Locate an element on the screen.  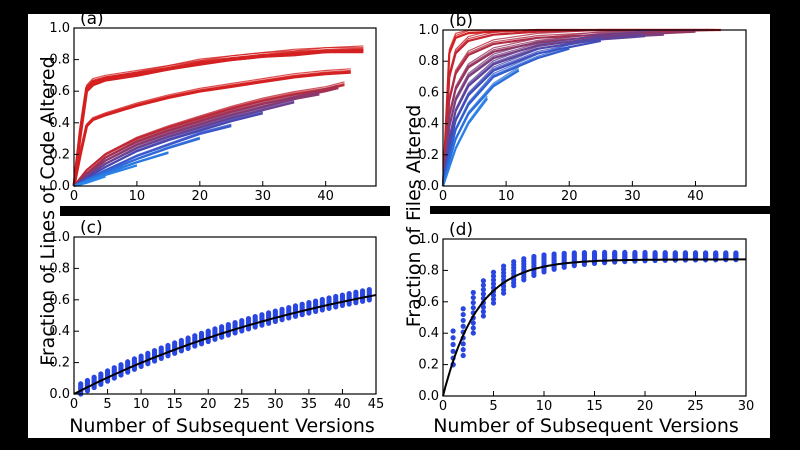
panel-label: (b) is located at coordinates (461, 21).